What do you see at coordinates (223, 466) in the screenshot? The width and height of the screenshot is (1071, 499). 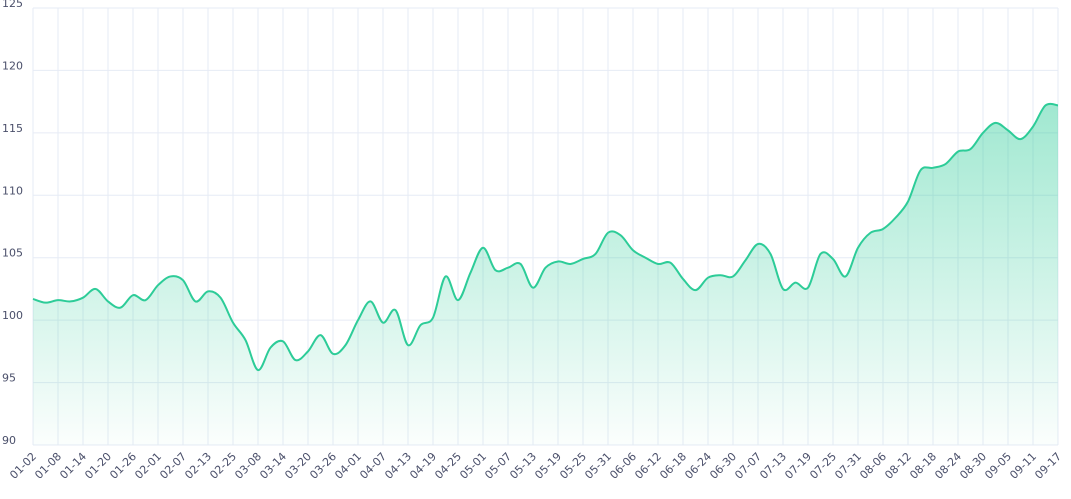 I see `x-tick-label: 02-25` at bounding box center [223, 466].